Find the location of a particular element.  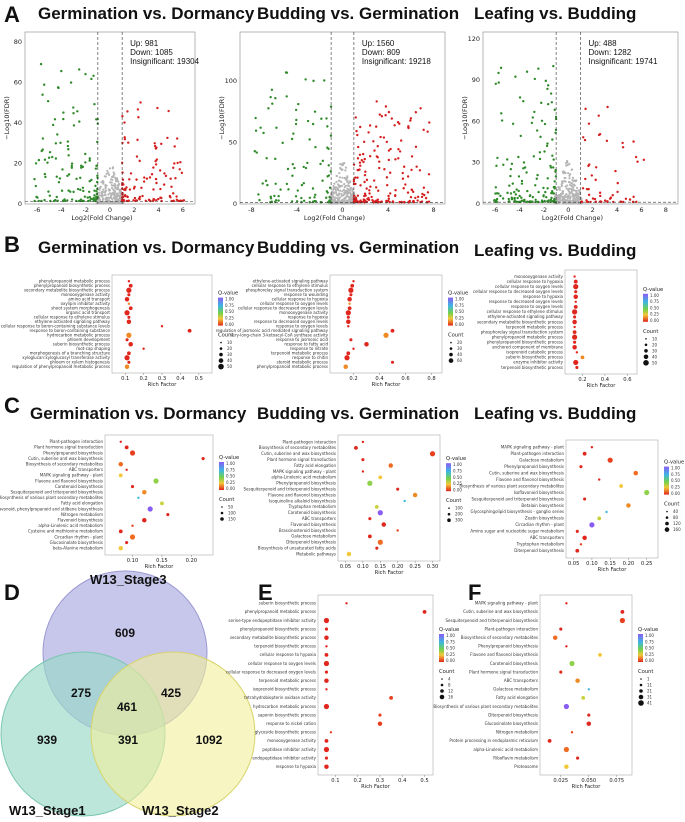

x-tick-label: 0.20 is located at coordinates (629, 564).